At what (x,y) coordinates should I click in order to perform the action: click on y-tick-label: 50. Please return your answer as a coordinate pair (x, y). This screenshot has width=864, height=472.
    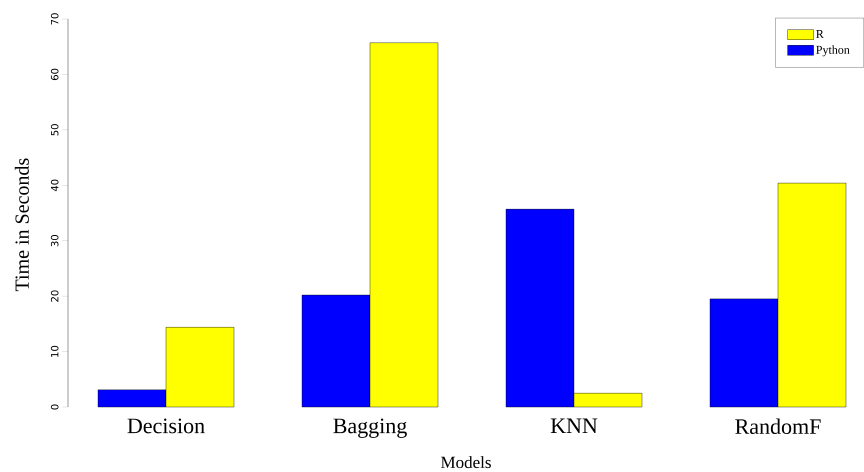
    Looking at the image, I should click on (54, 130).